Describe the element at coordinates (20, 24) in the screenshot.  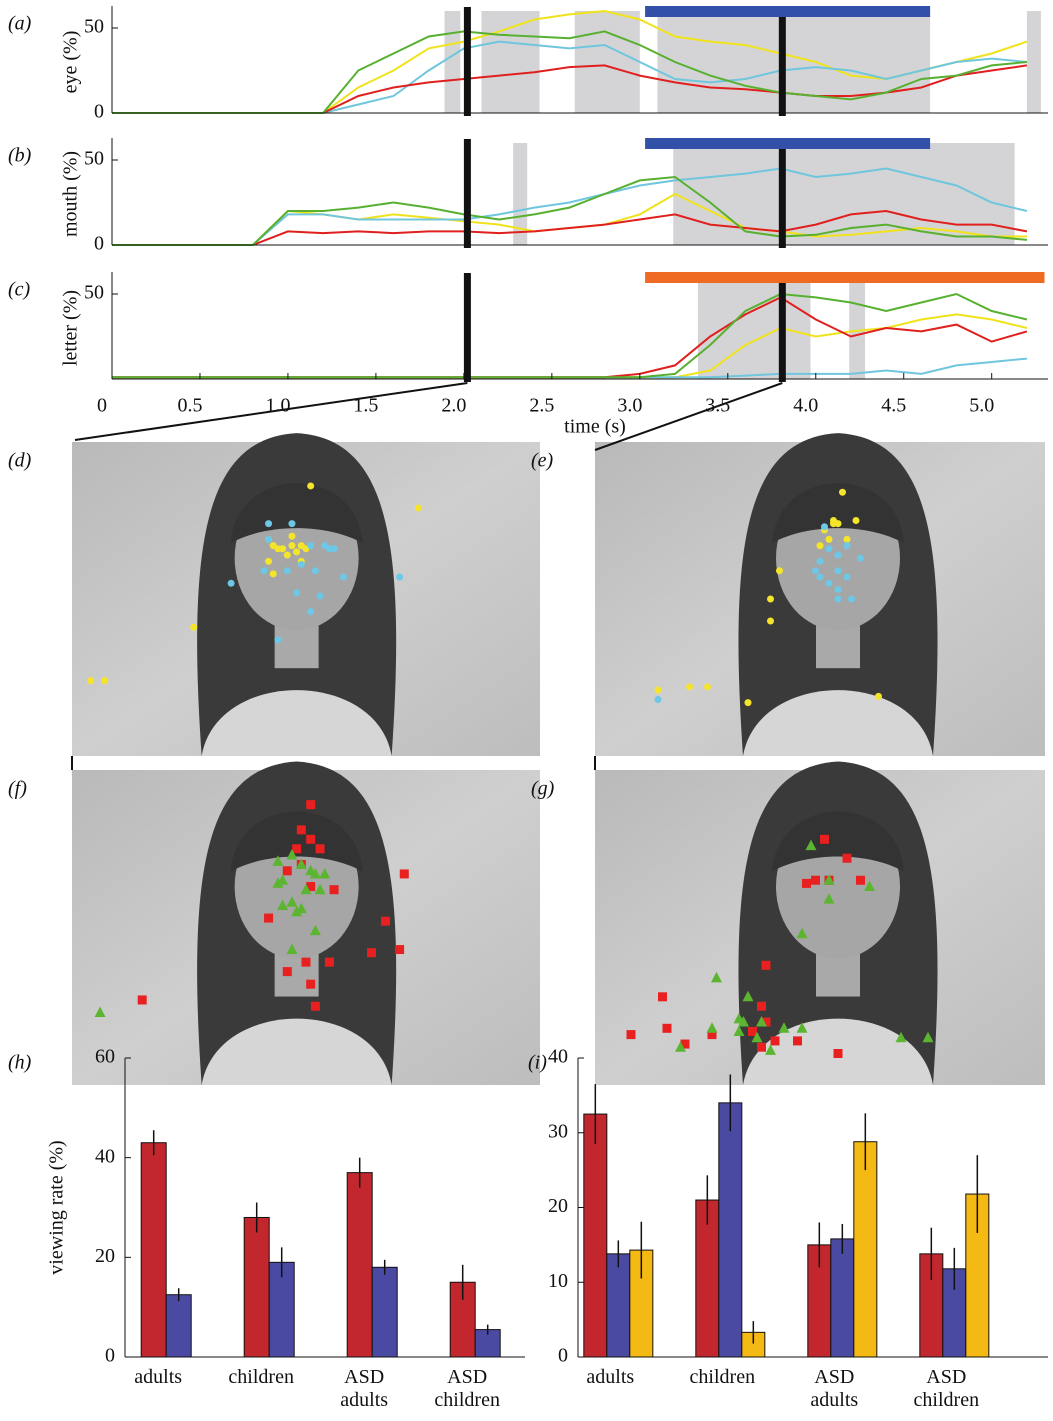
I see `panel-label: (a)` at that location.